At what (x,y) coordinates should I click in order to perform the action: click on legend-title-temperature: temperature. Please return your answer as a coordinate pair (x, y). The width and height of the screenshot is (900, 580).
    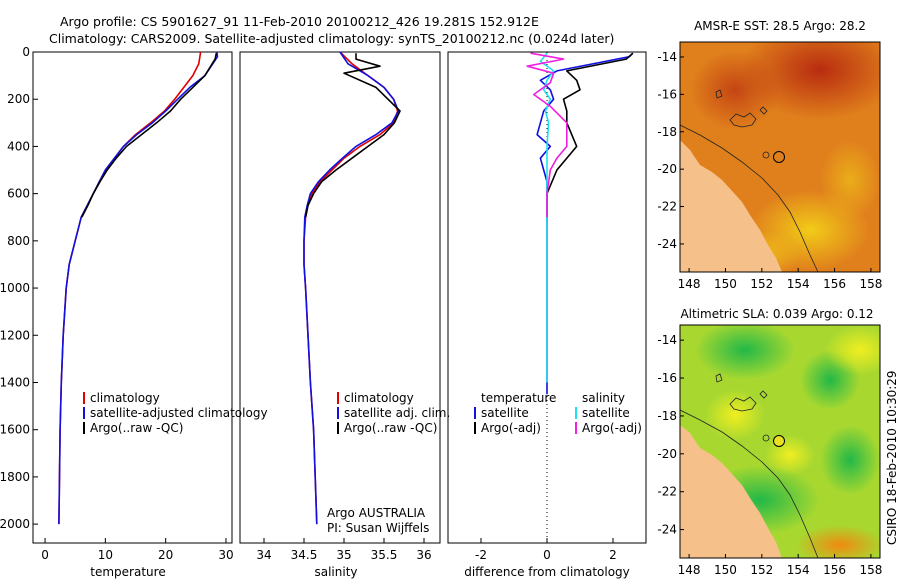
    Looking at the image, I should click on (518, 398).